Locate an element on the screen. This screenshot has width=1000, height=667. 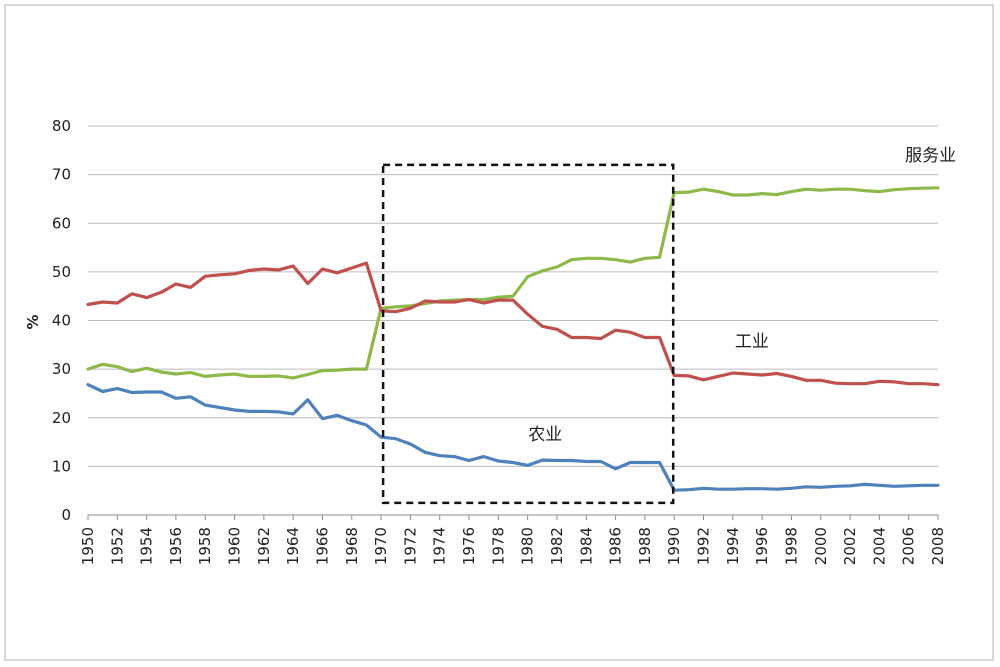
x-tick-label: 2004 is located at coordinates (879, 546).